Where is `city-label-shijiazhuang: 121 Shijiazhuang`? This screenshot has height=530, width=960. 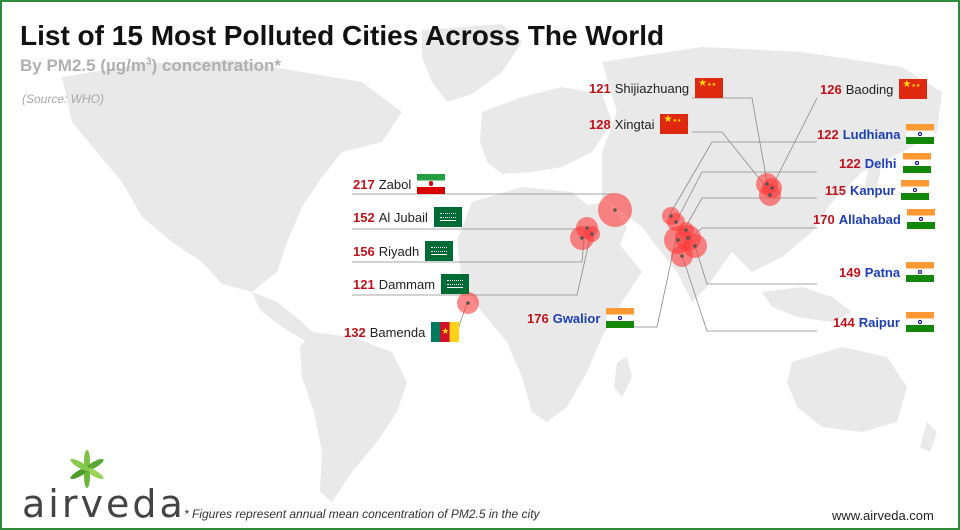
city-label-shijiazhuang: 121 Shijiazhuang is located at coordinates (656, 88).